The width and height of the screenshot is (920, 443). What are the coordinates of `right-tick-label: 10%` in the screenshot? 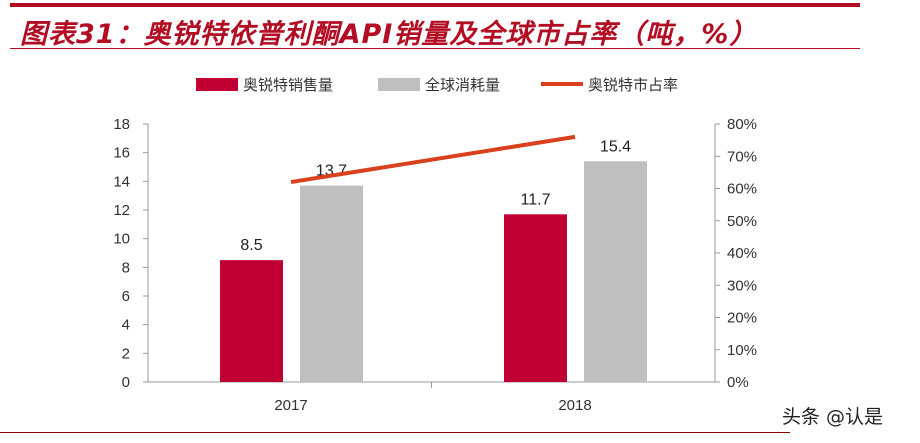 It's located at (742, 350).